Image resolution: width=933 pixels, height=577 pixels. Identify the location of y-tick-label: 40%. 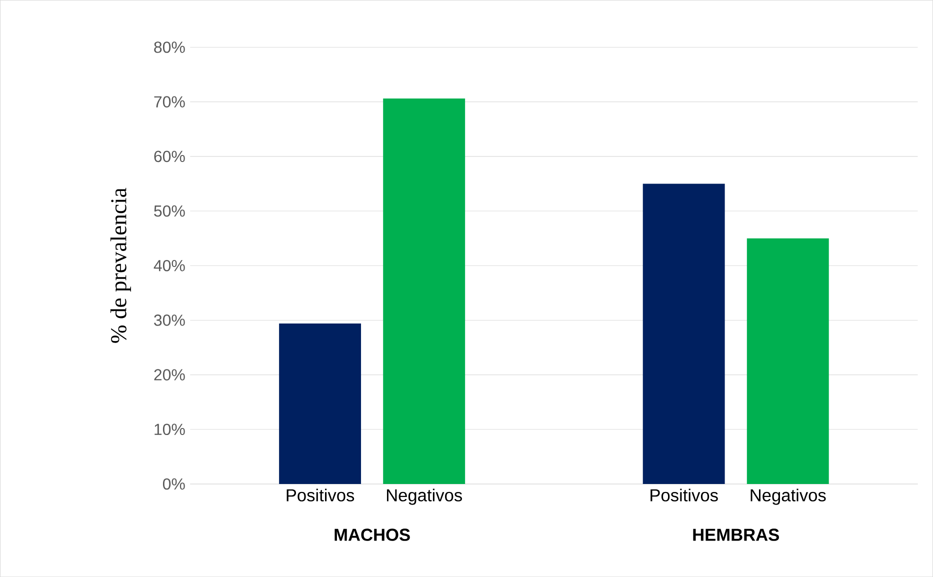
(169, 266).